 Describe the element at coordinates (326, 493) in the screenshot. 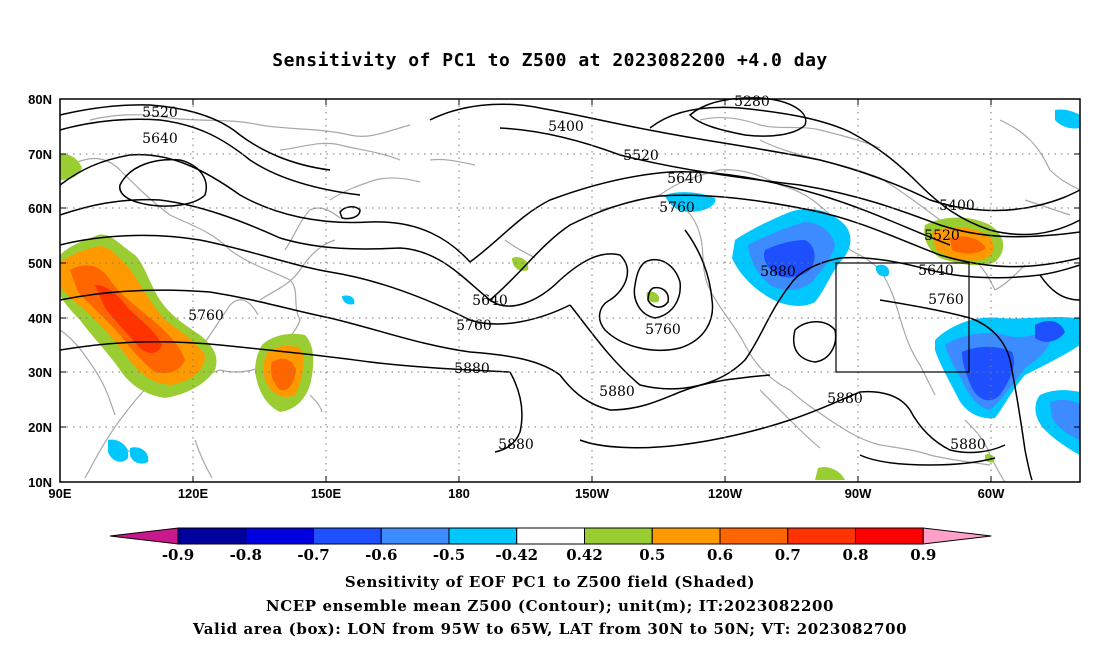

I see `lon-label: 150E` at that location.